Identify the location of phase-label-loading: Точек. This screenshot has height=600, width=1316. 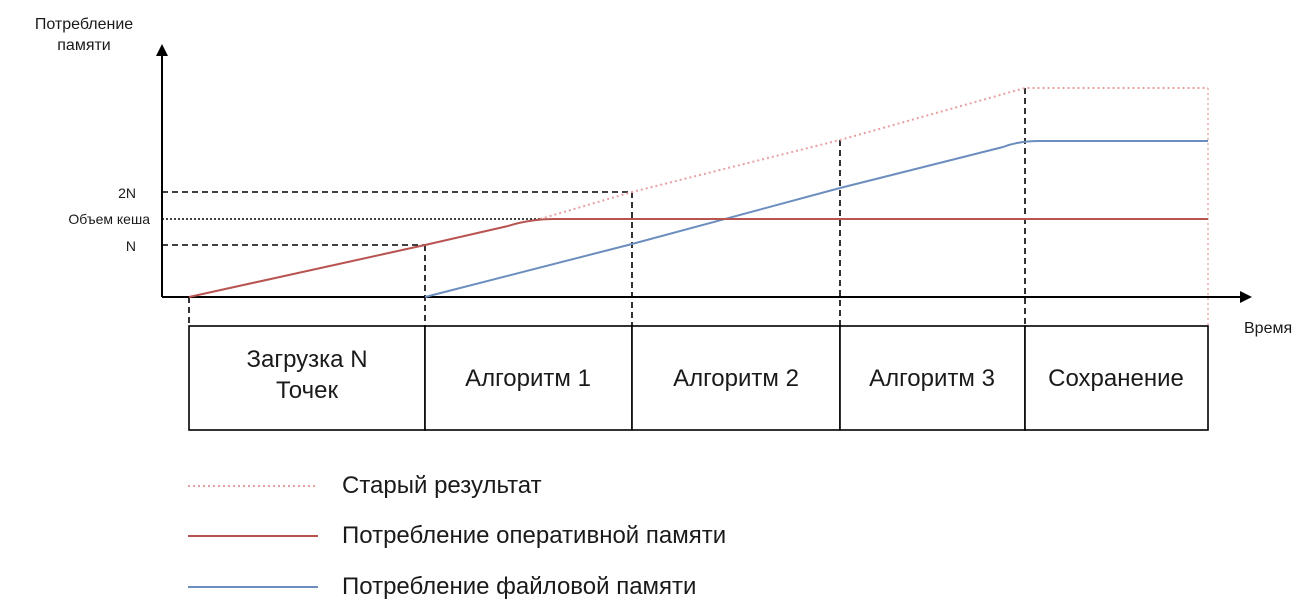
(307, 390).